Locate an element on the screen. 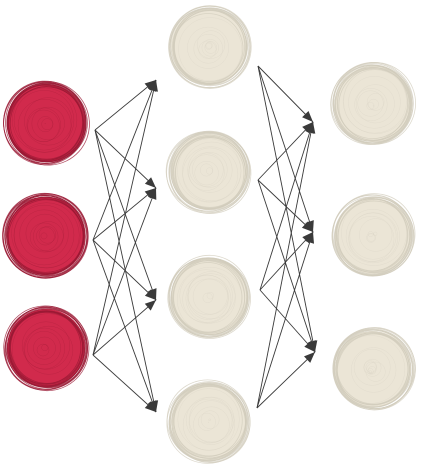 Image resolution: width=428 pixels, height=476 pixels. edge-input-3-to-hidden-3-arrowhead-icon is located at coordinates (150, 305).